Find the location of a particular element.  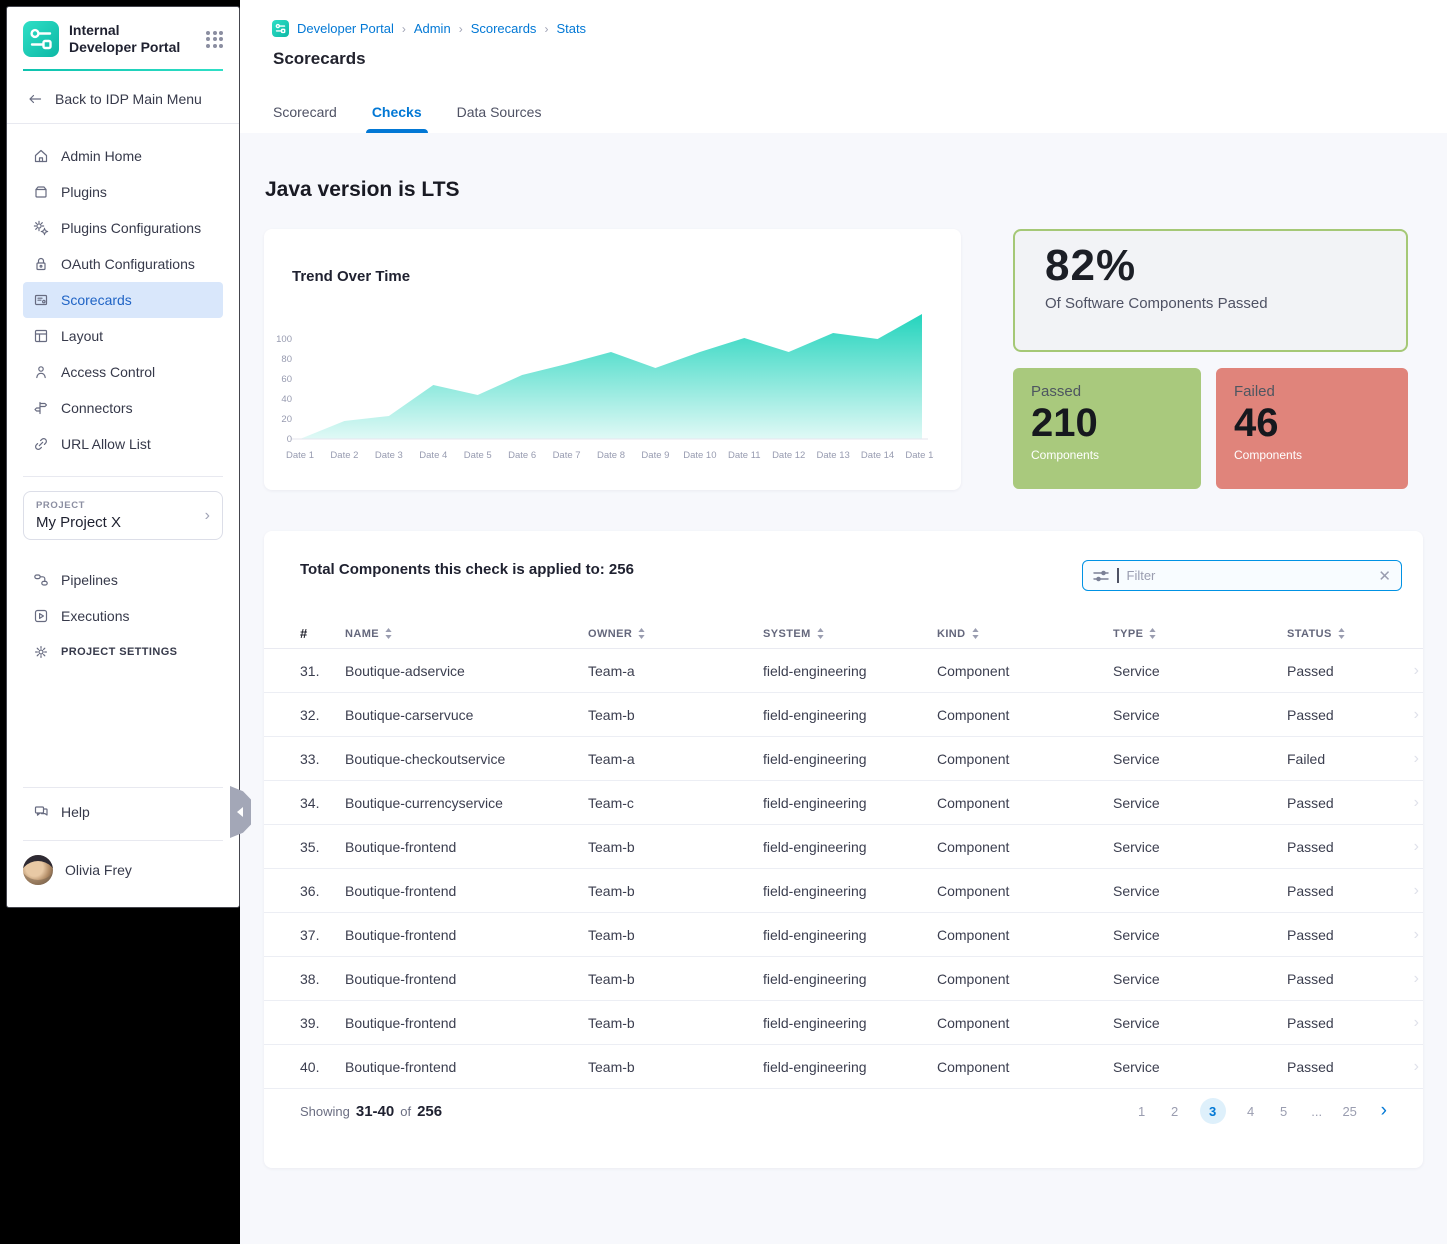

cell-name: Boutique-frontend is located at coordinates (401, 934).